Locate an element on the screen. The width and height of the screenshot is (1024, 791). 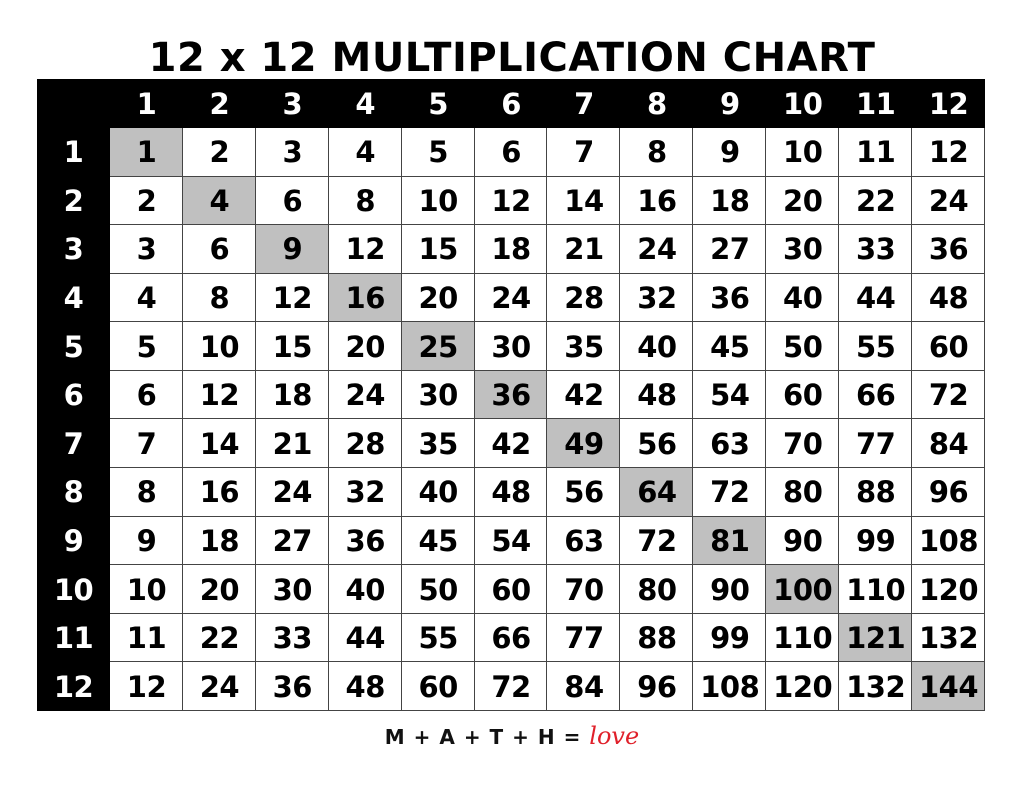
column-header: 2 is located at coordinates (219, 103).